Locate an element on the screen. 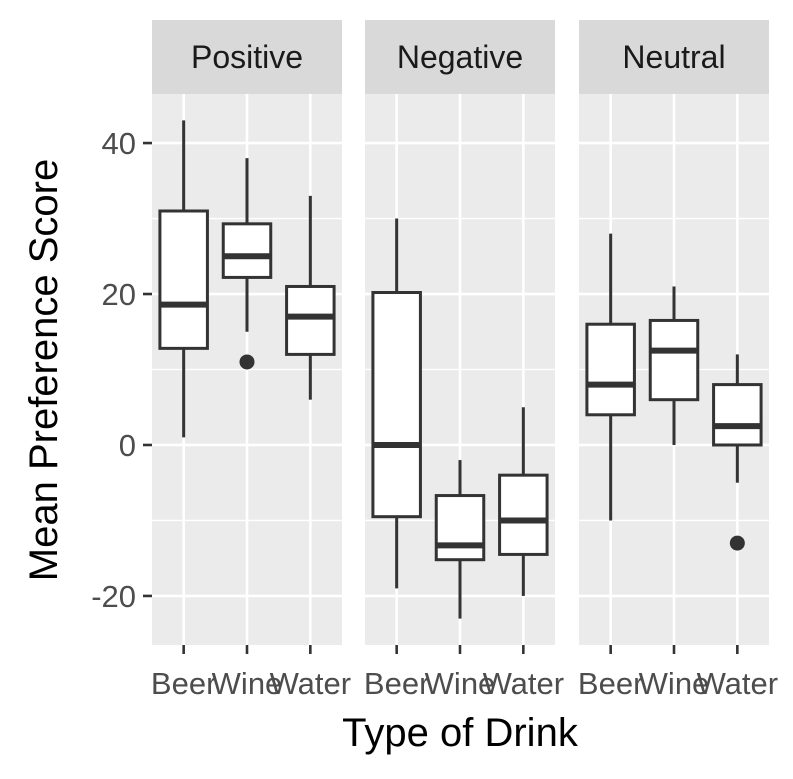  facet-strip-label: Positive is located at coordinates (247, 57).